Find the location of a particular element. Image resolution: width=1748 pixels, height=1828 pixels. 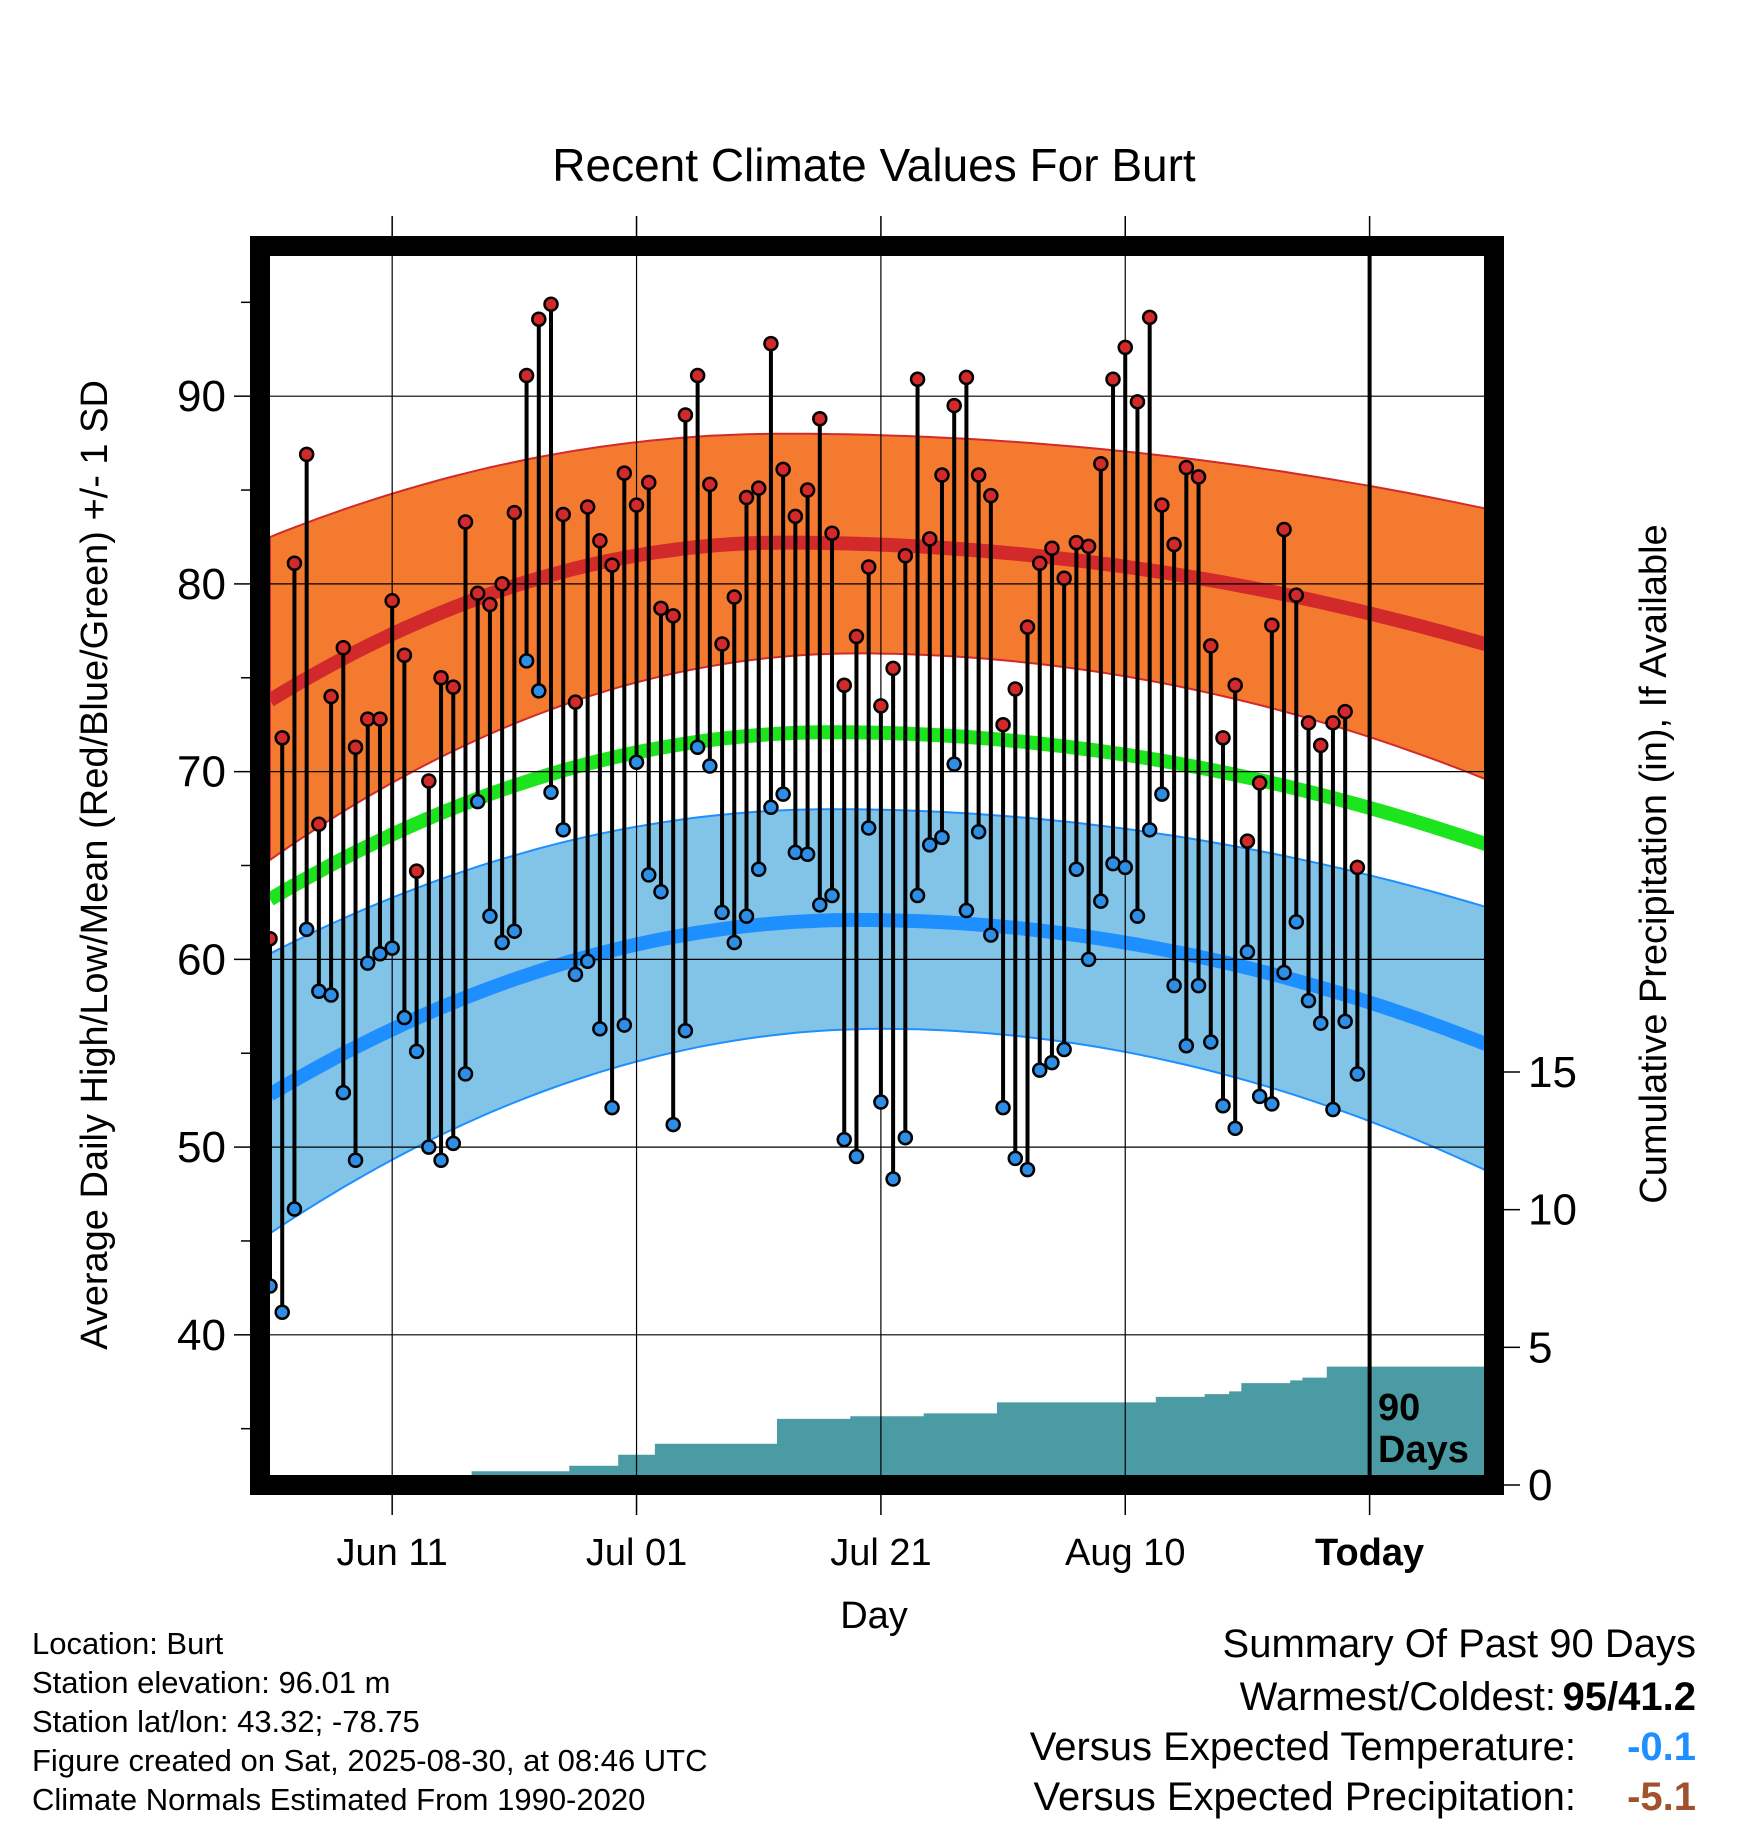

y2-tick-label: 0 is located at coordinates (1540, 1485).